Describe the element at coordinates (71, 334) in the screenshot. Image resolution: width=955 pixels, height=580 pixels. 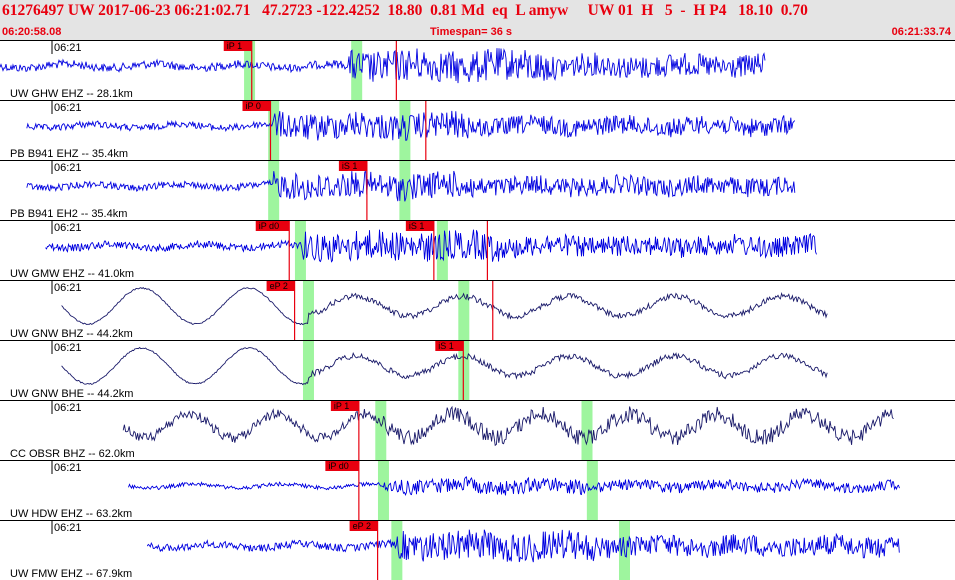
I see `station-label: UW GNW BHZ -- 44.2km` at that location.